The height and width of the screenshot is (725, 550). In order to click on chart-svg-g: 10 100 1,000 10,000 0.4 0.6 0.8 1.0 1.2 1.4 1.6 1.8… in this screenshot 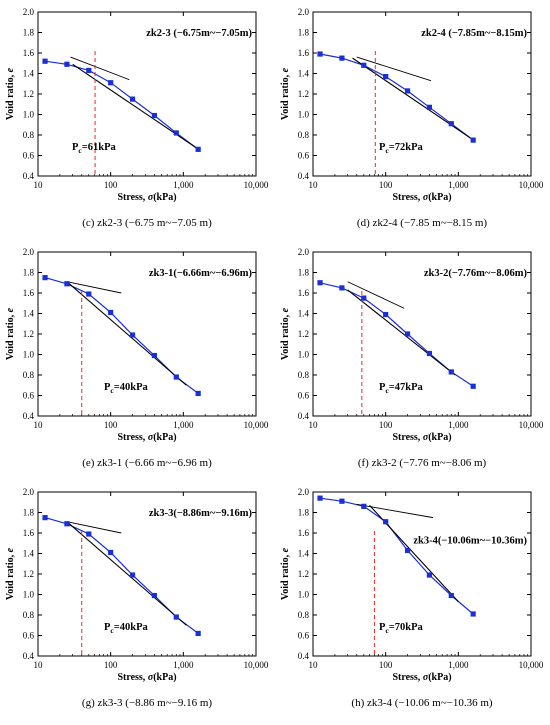, I will do `click(137, 598)`.